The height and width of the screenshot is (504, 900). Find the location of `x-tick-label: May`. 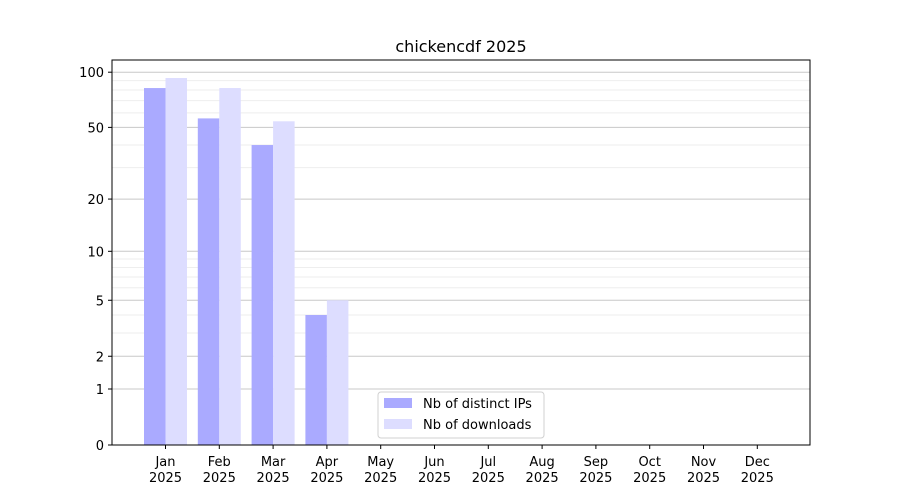

x-tick-label: May is located at coordinates (380, 462).